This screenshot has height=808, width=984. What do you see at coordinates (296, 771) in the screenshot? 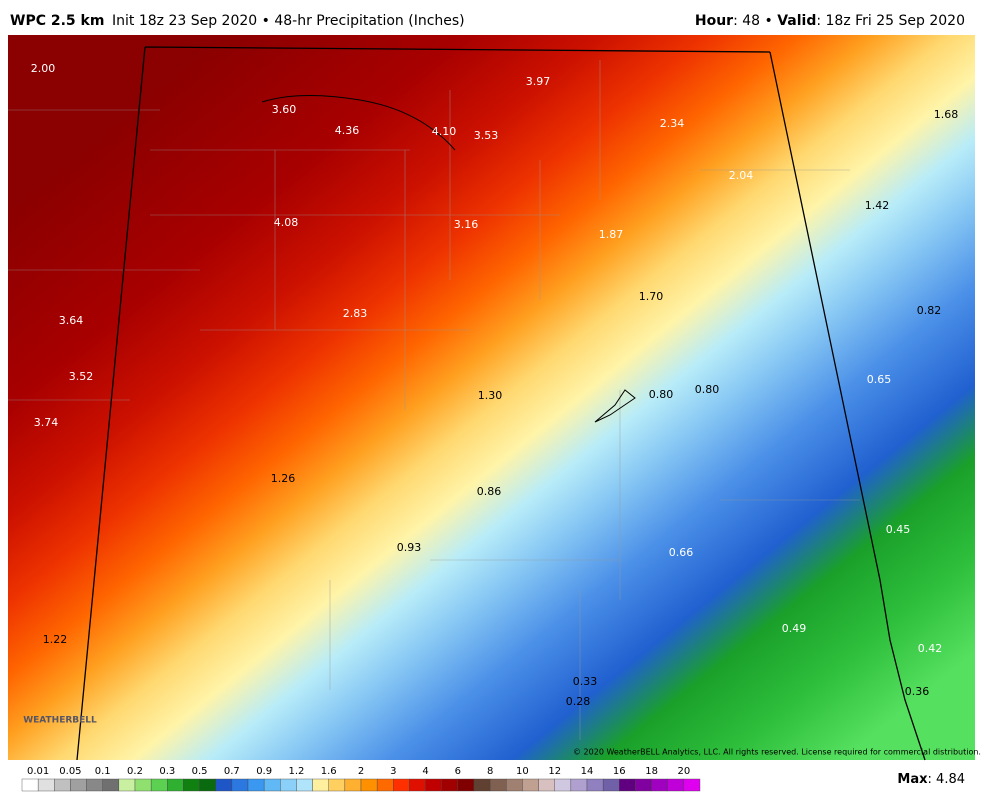
I see `colorbar-label: 1.2` at bounding box center [296, 771].